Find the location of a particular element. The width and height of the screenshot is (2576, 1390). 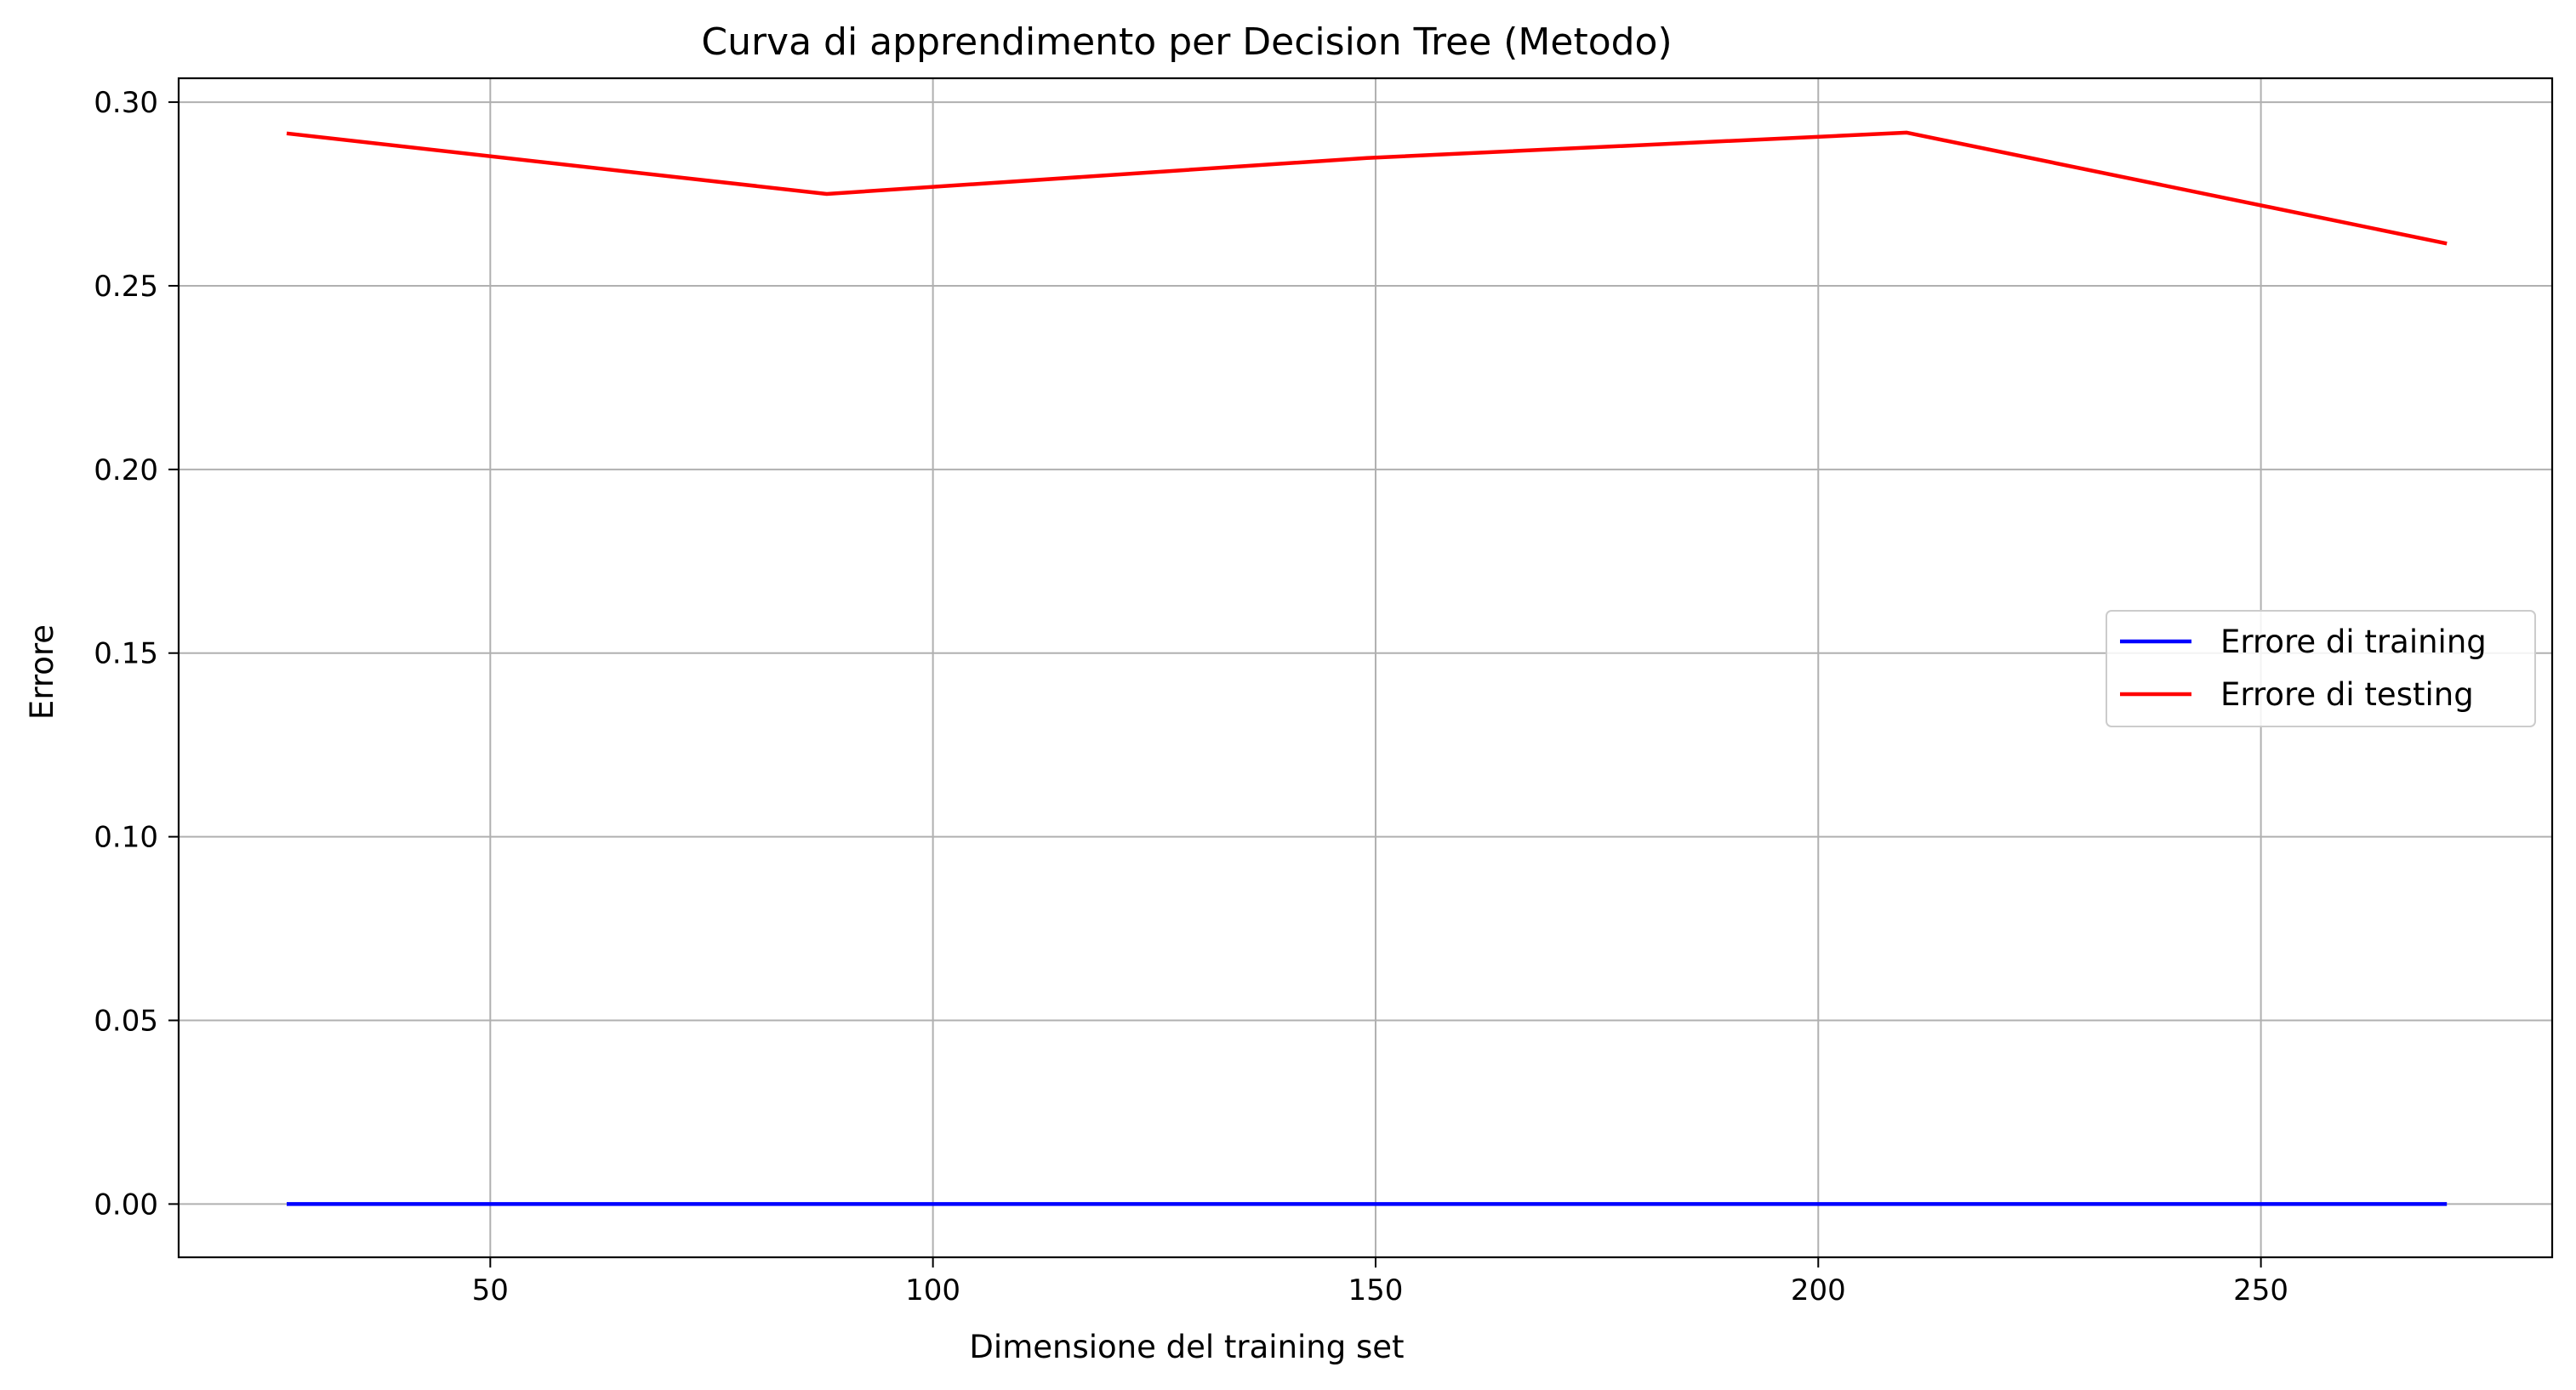

y-axis-label: Errore is located at coordinates (42, 672).